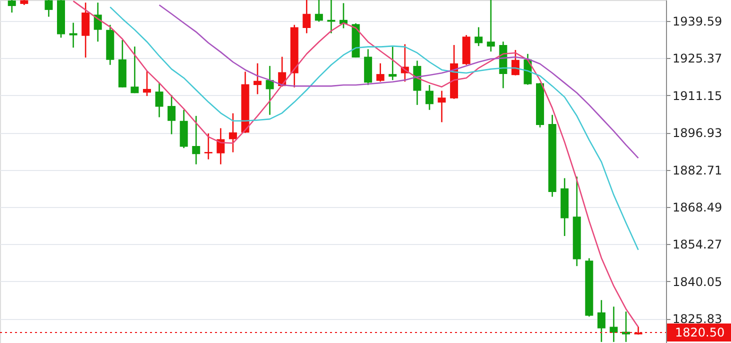 This screenshot has height=343, width=731. Describe the element at coordinates (697, 170) in the screenshot. I see `y-tick-label: 1882.71` at that location.